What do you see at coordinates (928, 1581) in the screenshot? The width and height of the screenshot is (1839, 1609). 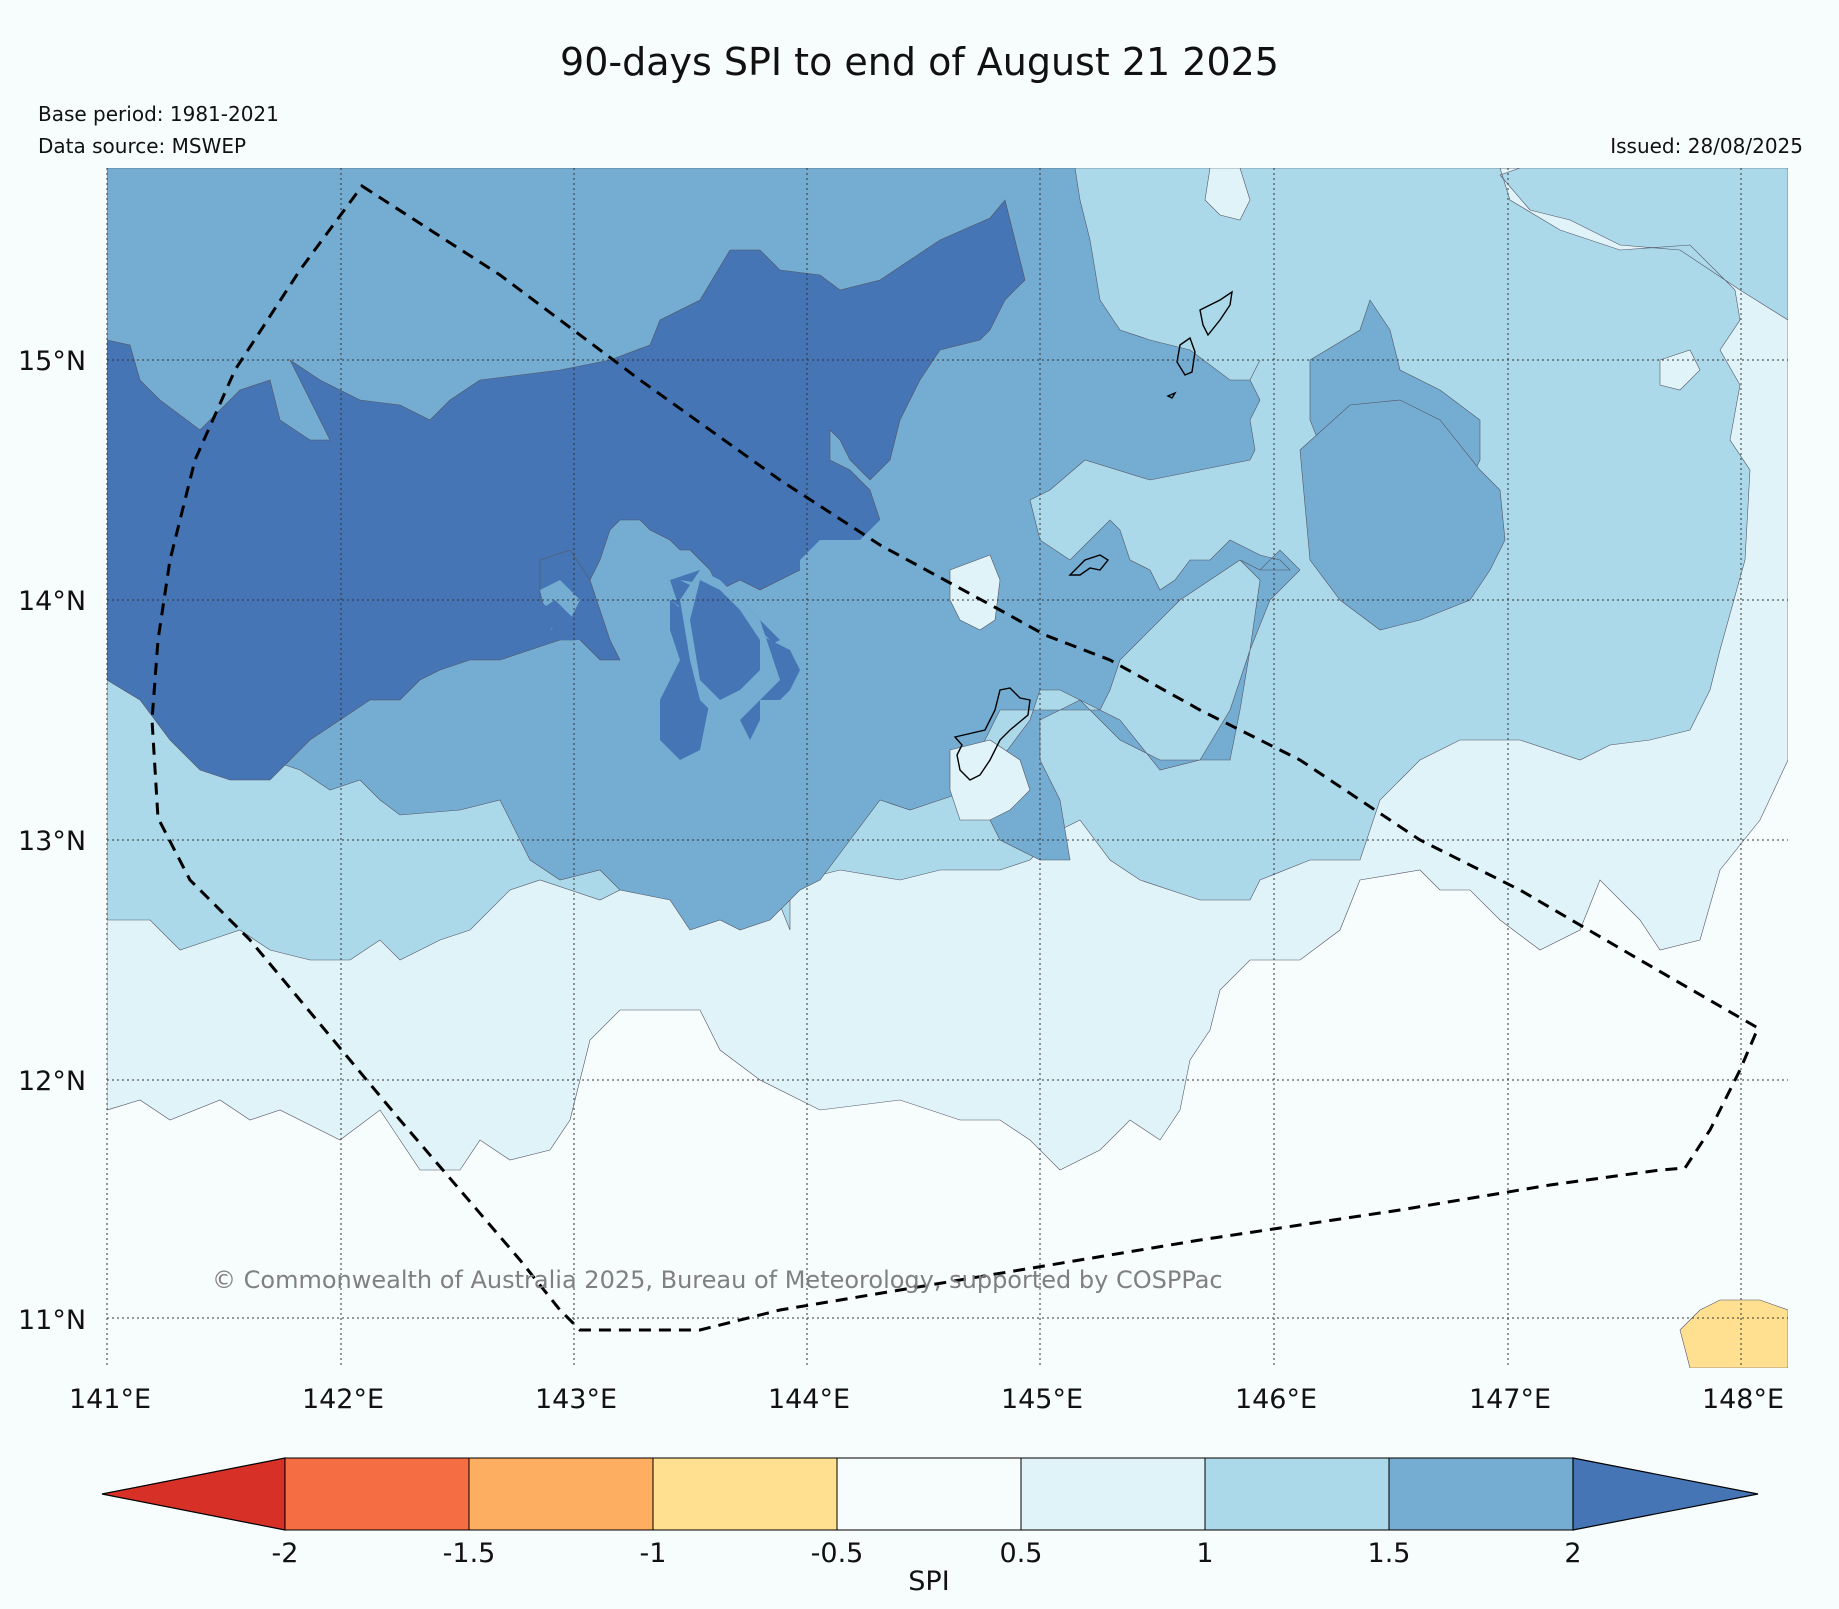 I see `colorbar-title: SPI` at bounding box center [928, 1581].